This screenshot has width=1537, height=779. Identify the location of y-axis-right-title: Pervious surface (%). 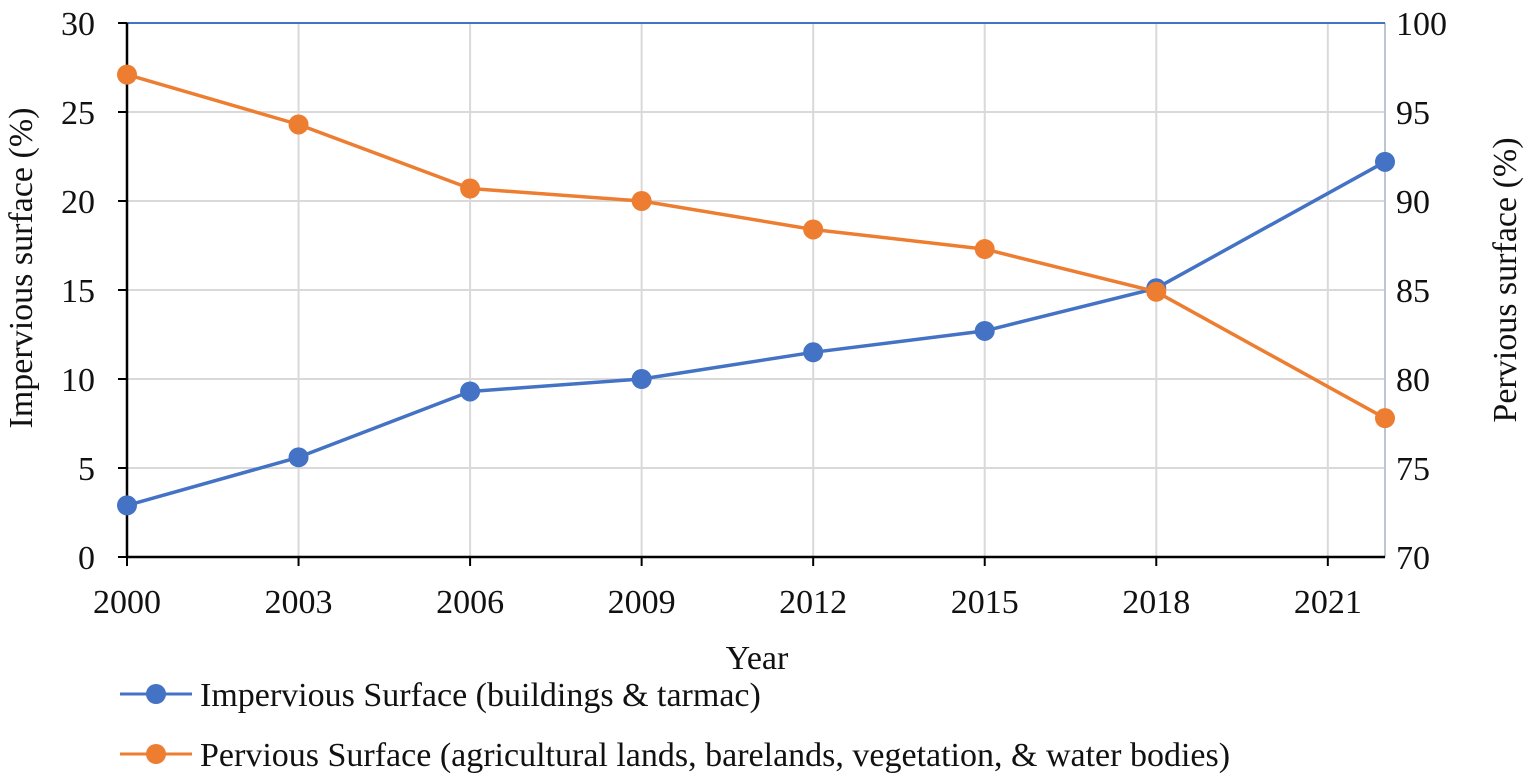
(1505, 279).